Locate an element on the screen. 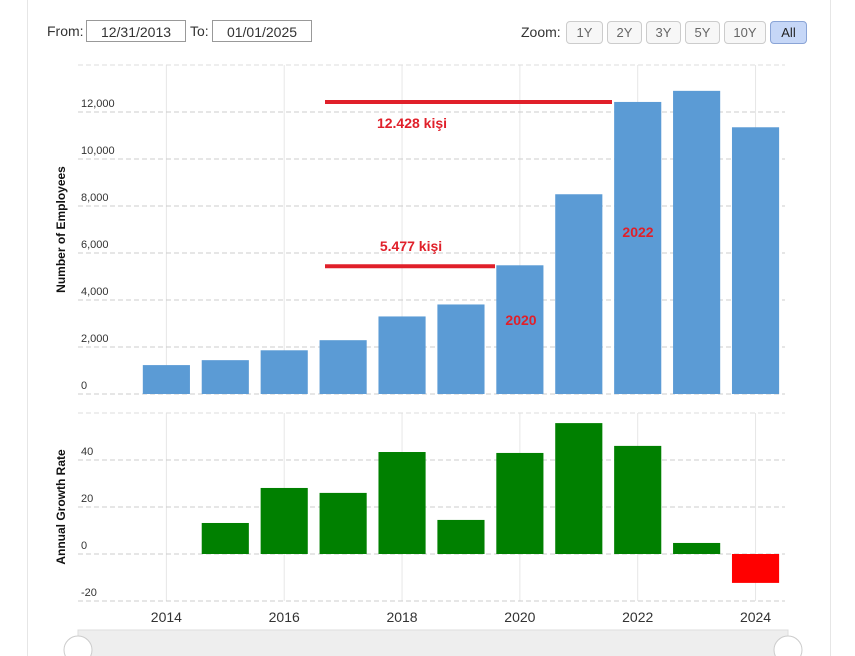 The width and height of the screenshot is (855, 656). y-tick-label: 20 is located at coordinates (87, 499).